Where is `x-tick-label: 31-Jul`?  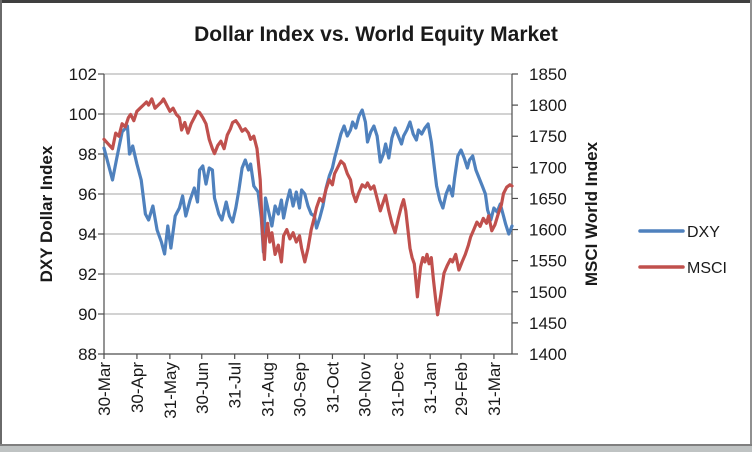
x-tick-label: 31-Jul is located at coordinates (235, 385).